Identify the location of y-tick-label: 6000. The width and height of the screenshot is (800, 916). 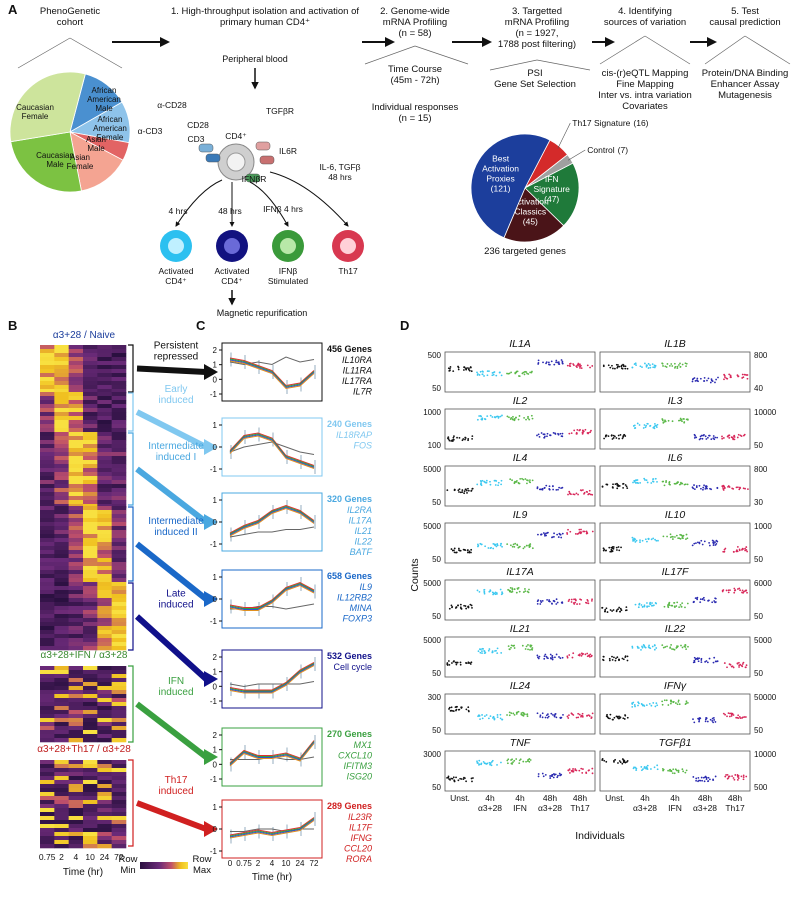
(763, 583).